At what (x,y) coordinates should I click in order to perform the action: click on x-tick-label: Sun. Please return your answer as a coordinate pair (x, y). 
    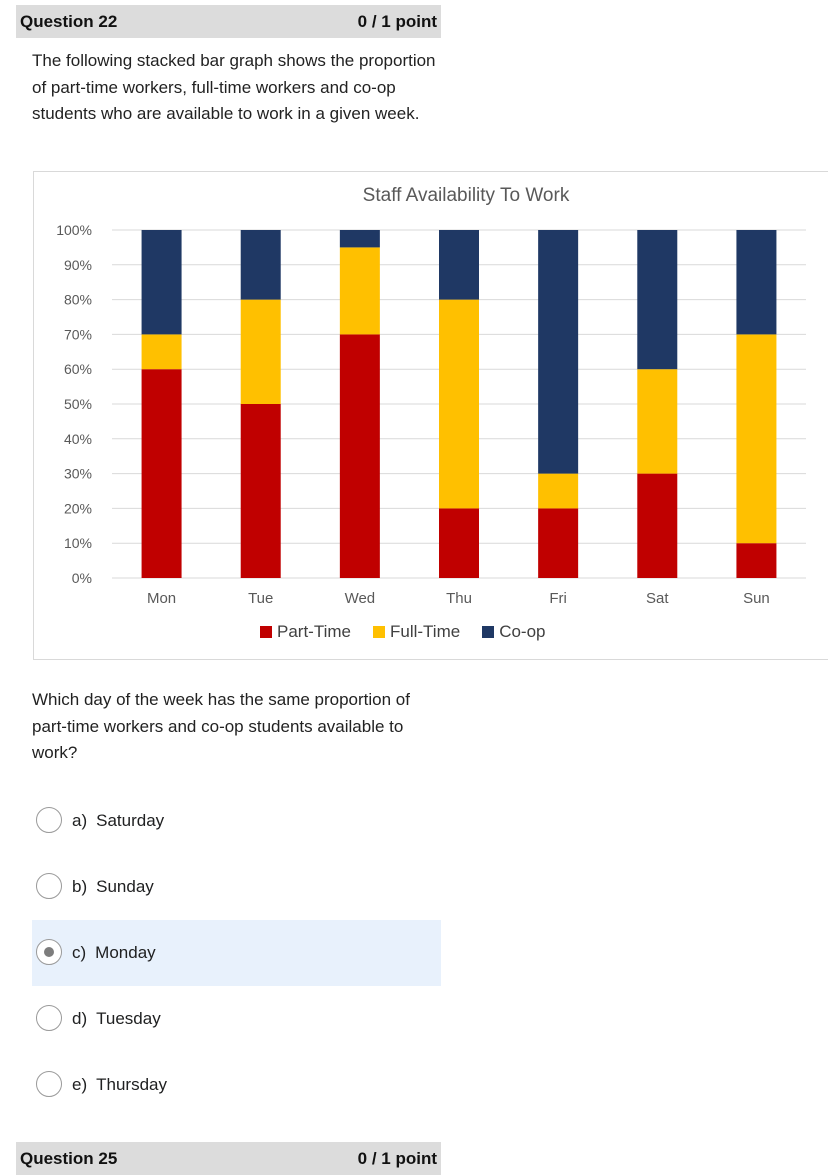
    Looking at the image, I should click on (756, 598).